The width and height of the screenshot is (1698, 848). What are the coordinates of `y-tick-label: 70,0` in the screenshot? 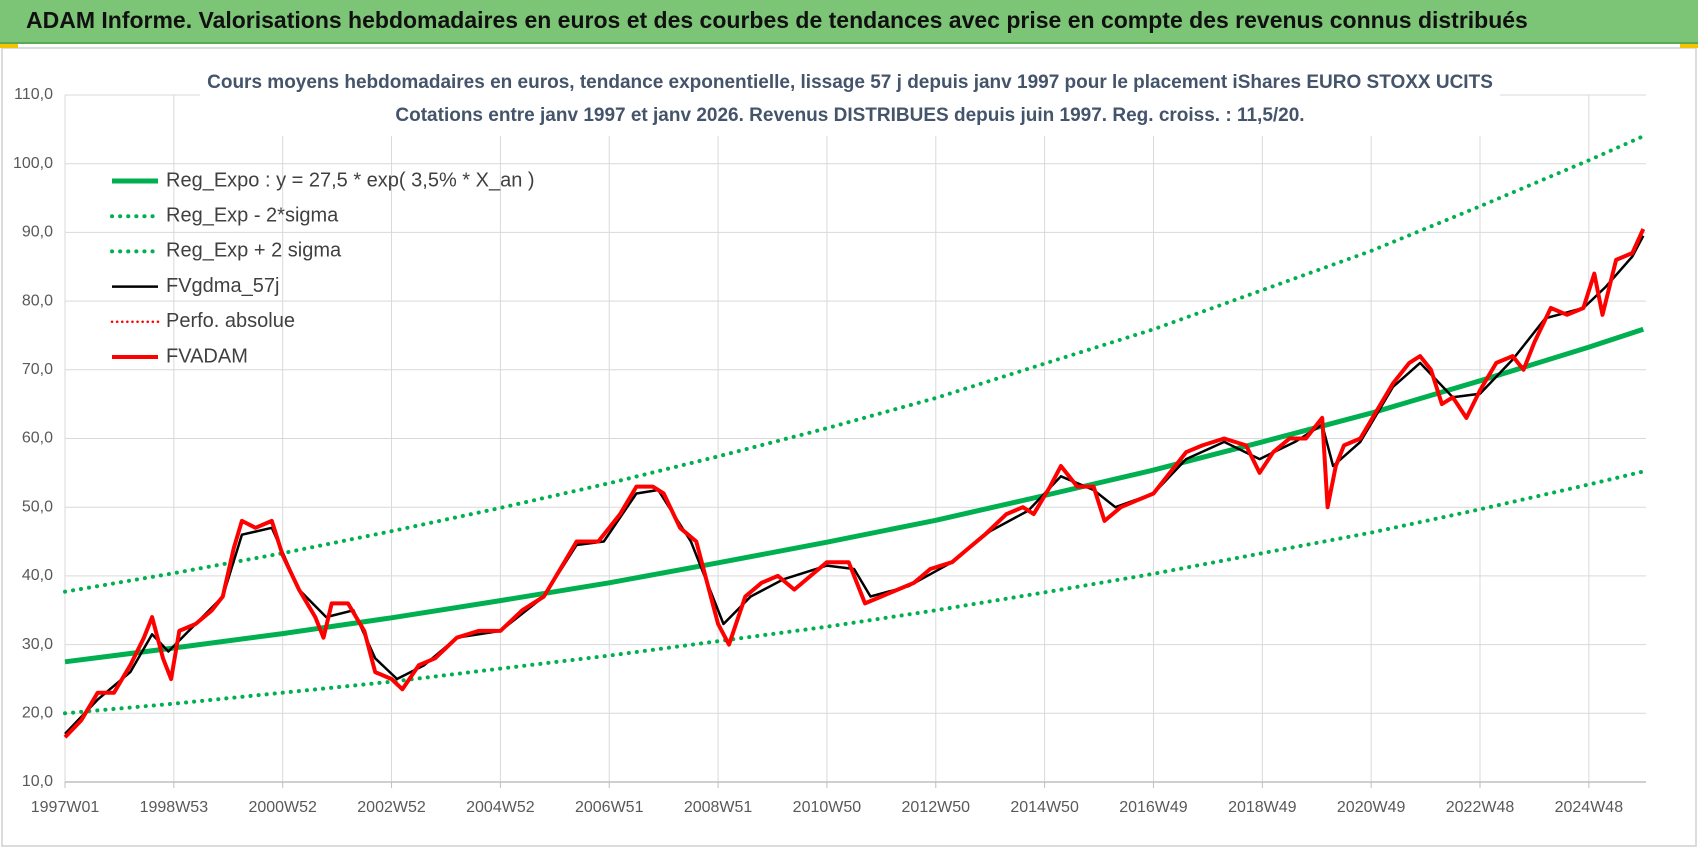 It's located at (37, 369).